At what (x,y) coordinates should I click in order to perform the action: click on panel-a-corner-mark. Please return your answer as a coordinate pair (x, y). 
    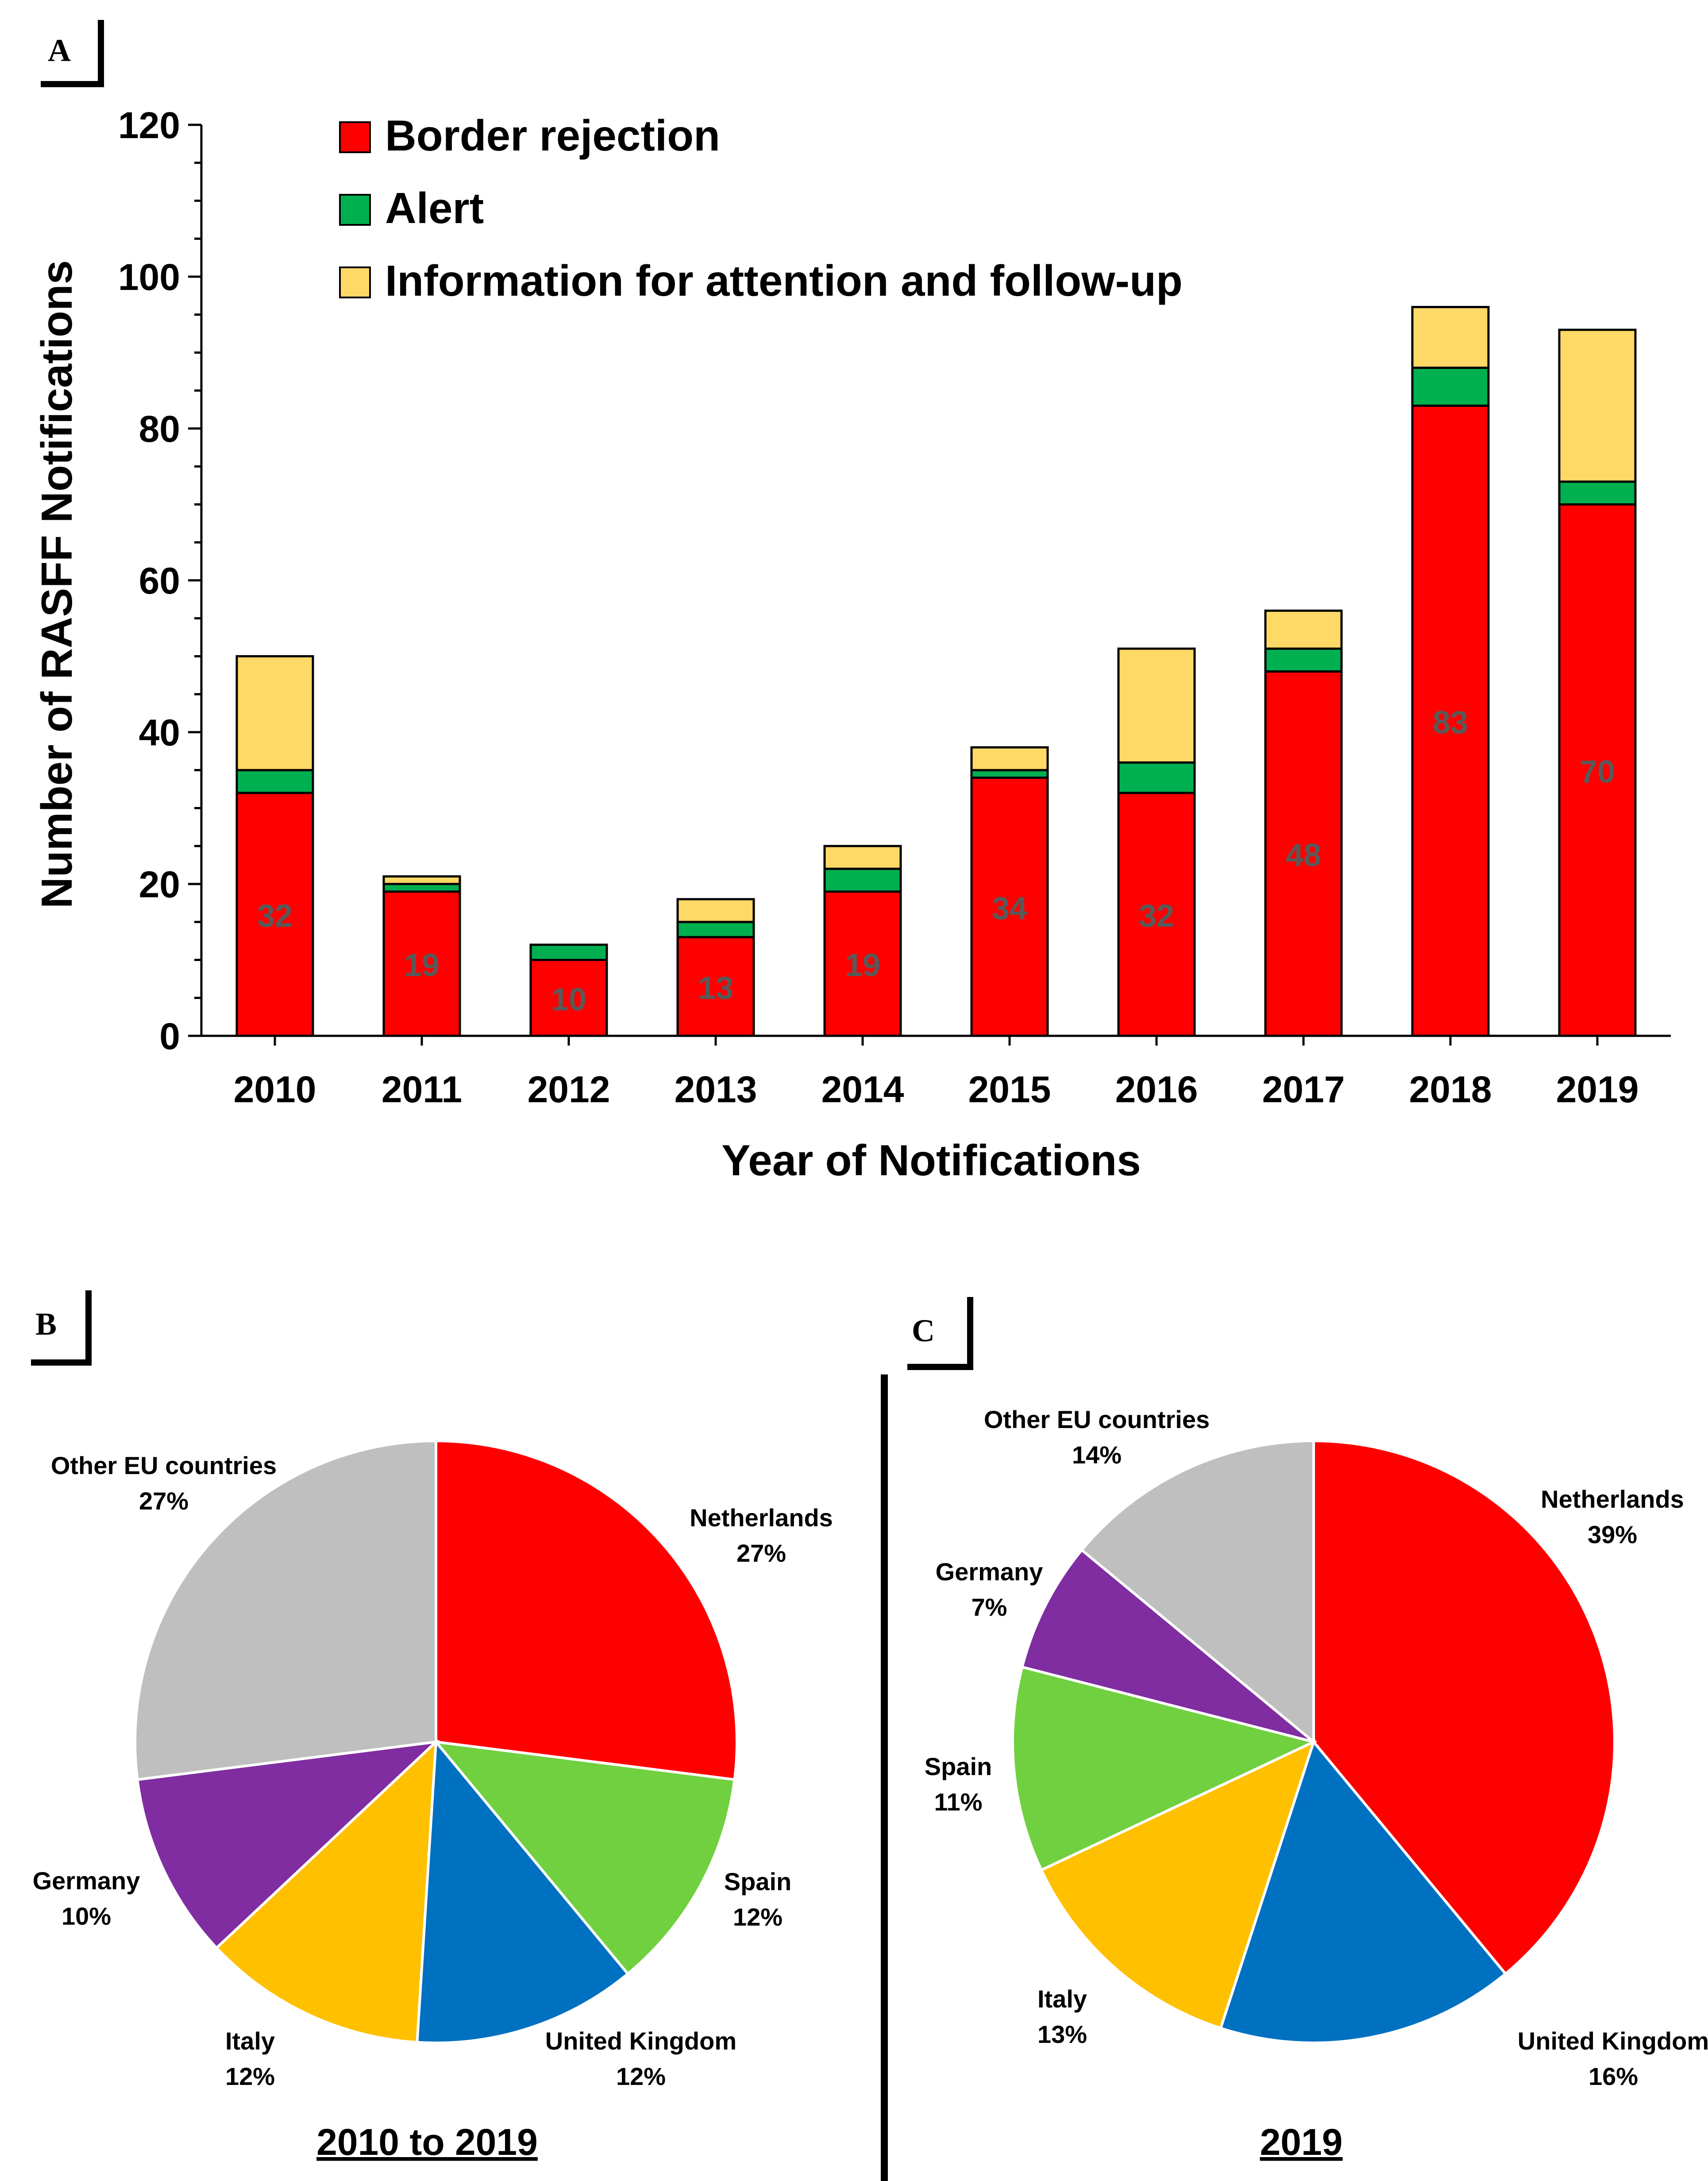
    Looking at the image, I should click on (72, 53).